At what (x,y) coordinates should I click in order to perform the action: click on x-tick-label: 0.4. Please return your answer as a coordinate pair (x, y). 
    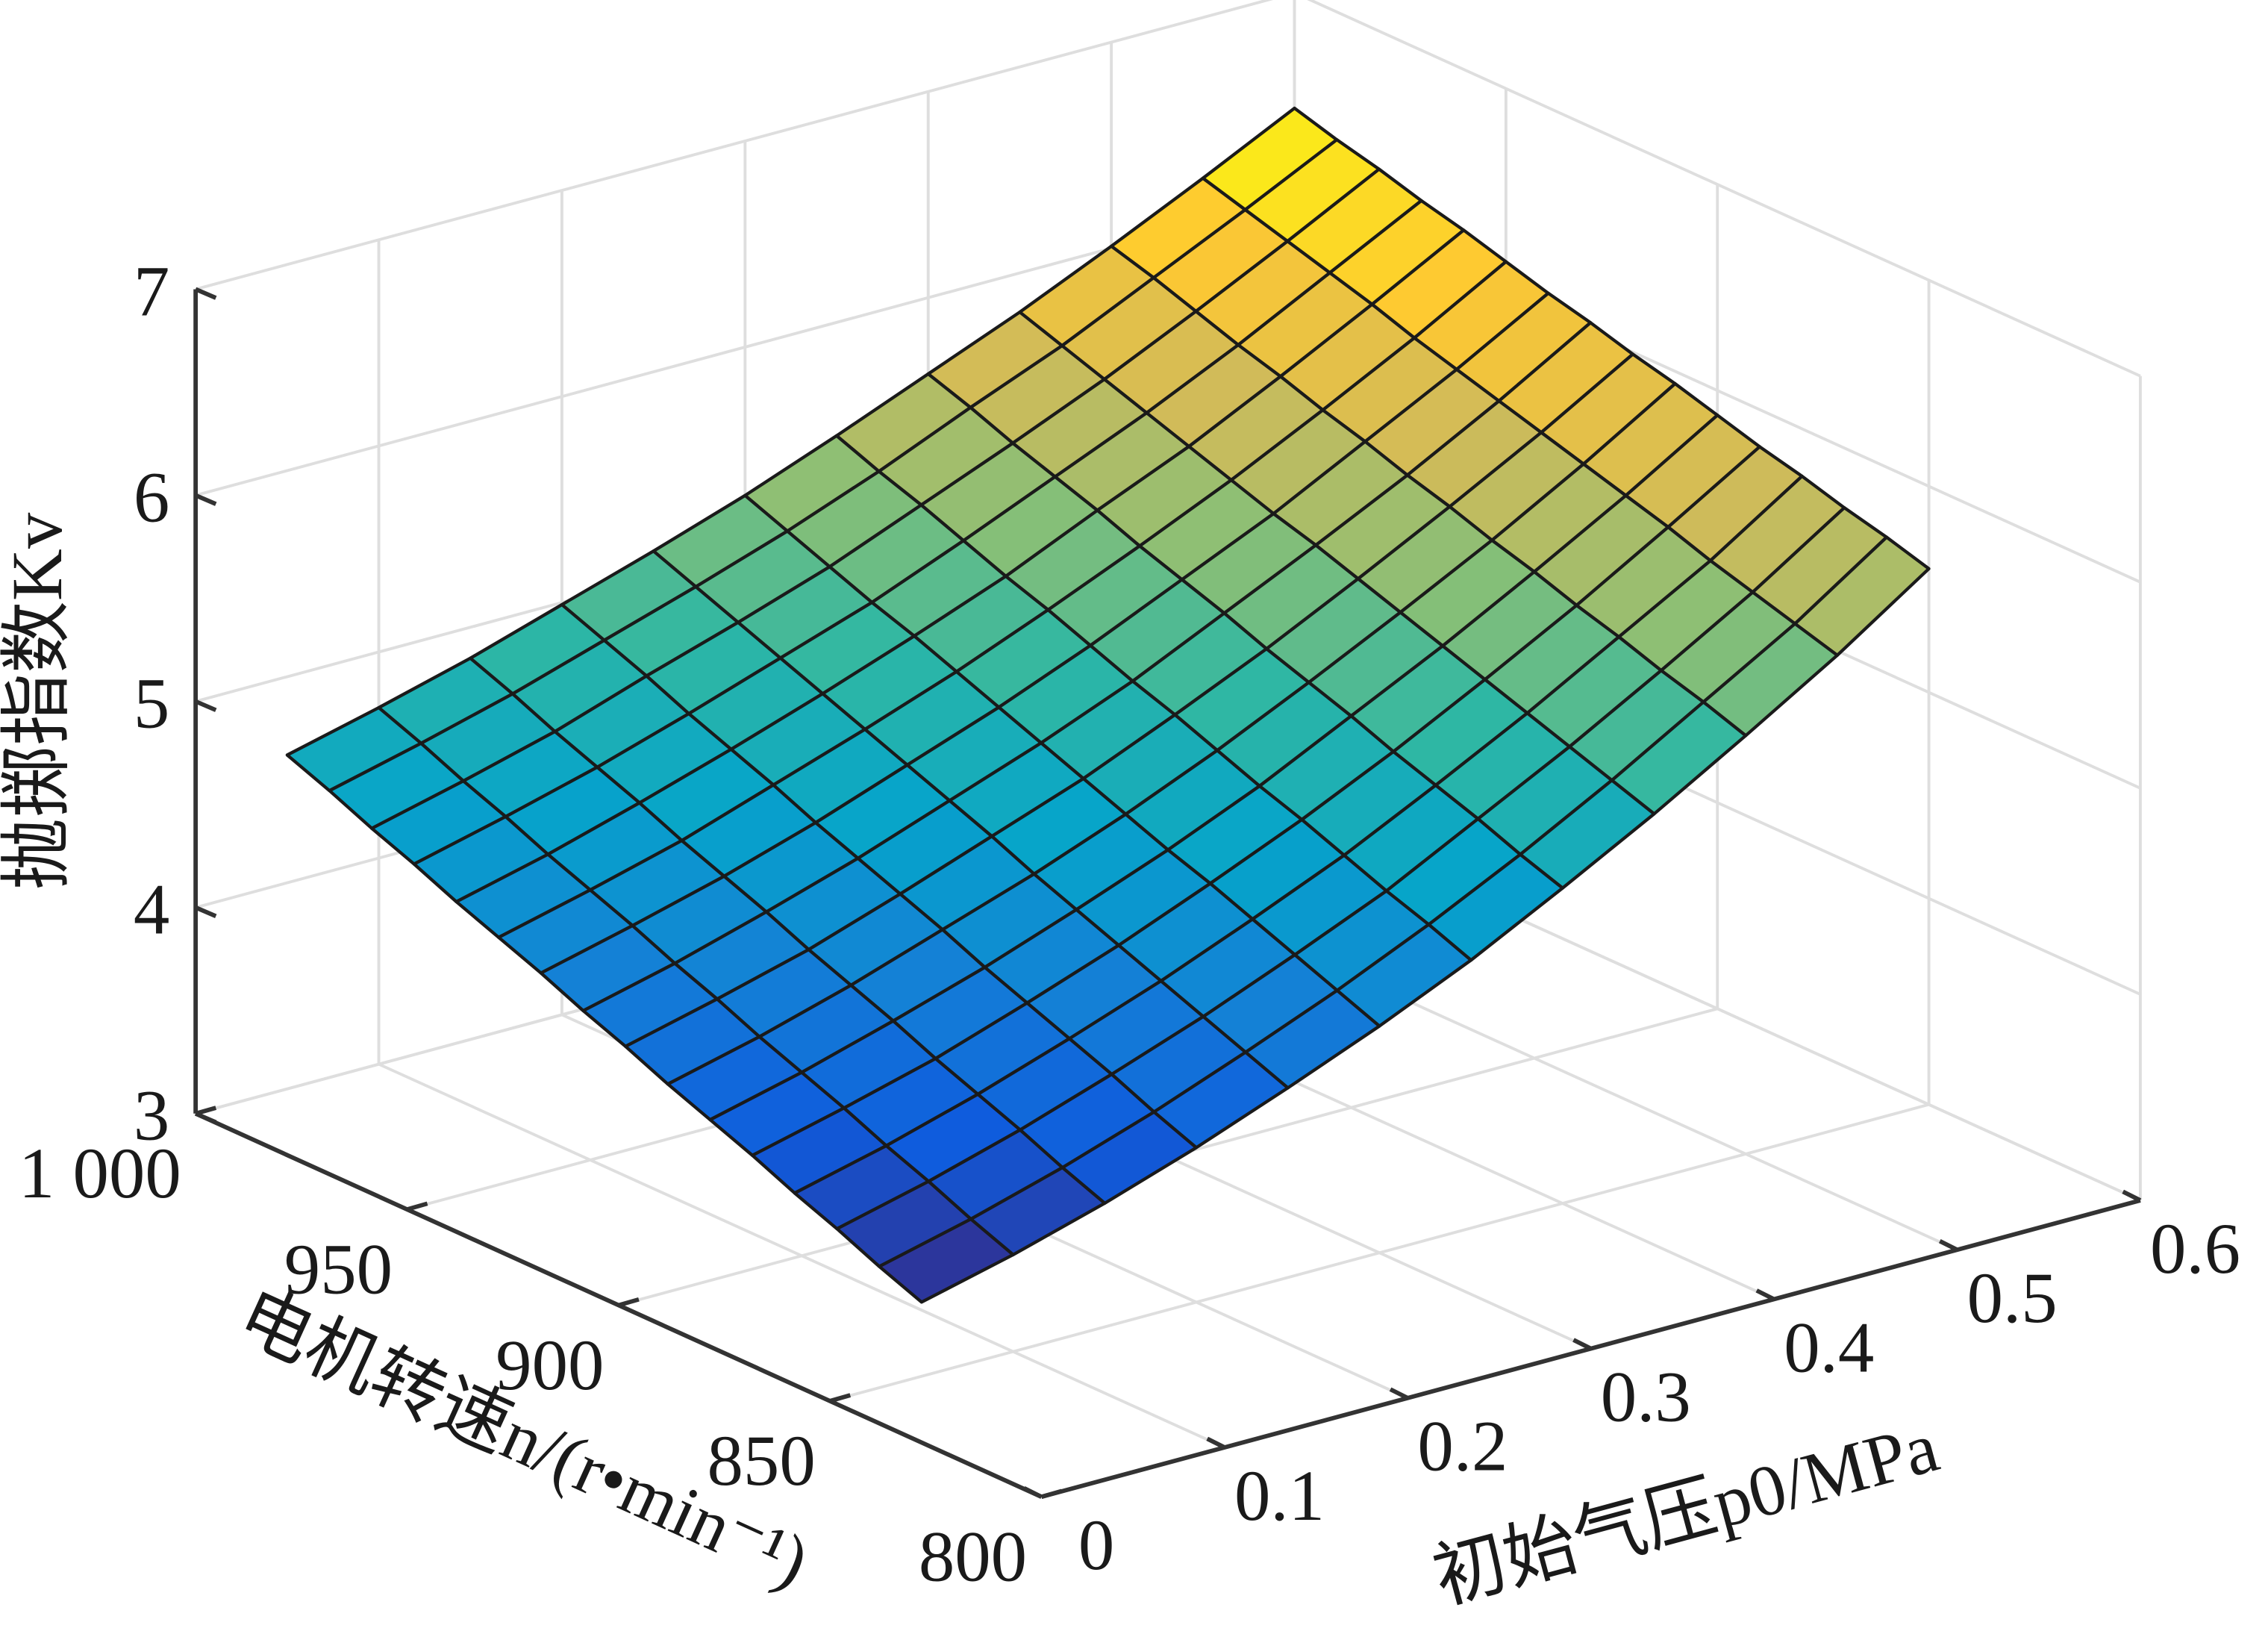
    Looking at the image, I should click on (1829, 1347).